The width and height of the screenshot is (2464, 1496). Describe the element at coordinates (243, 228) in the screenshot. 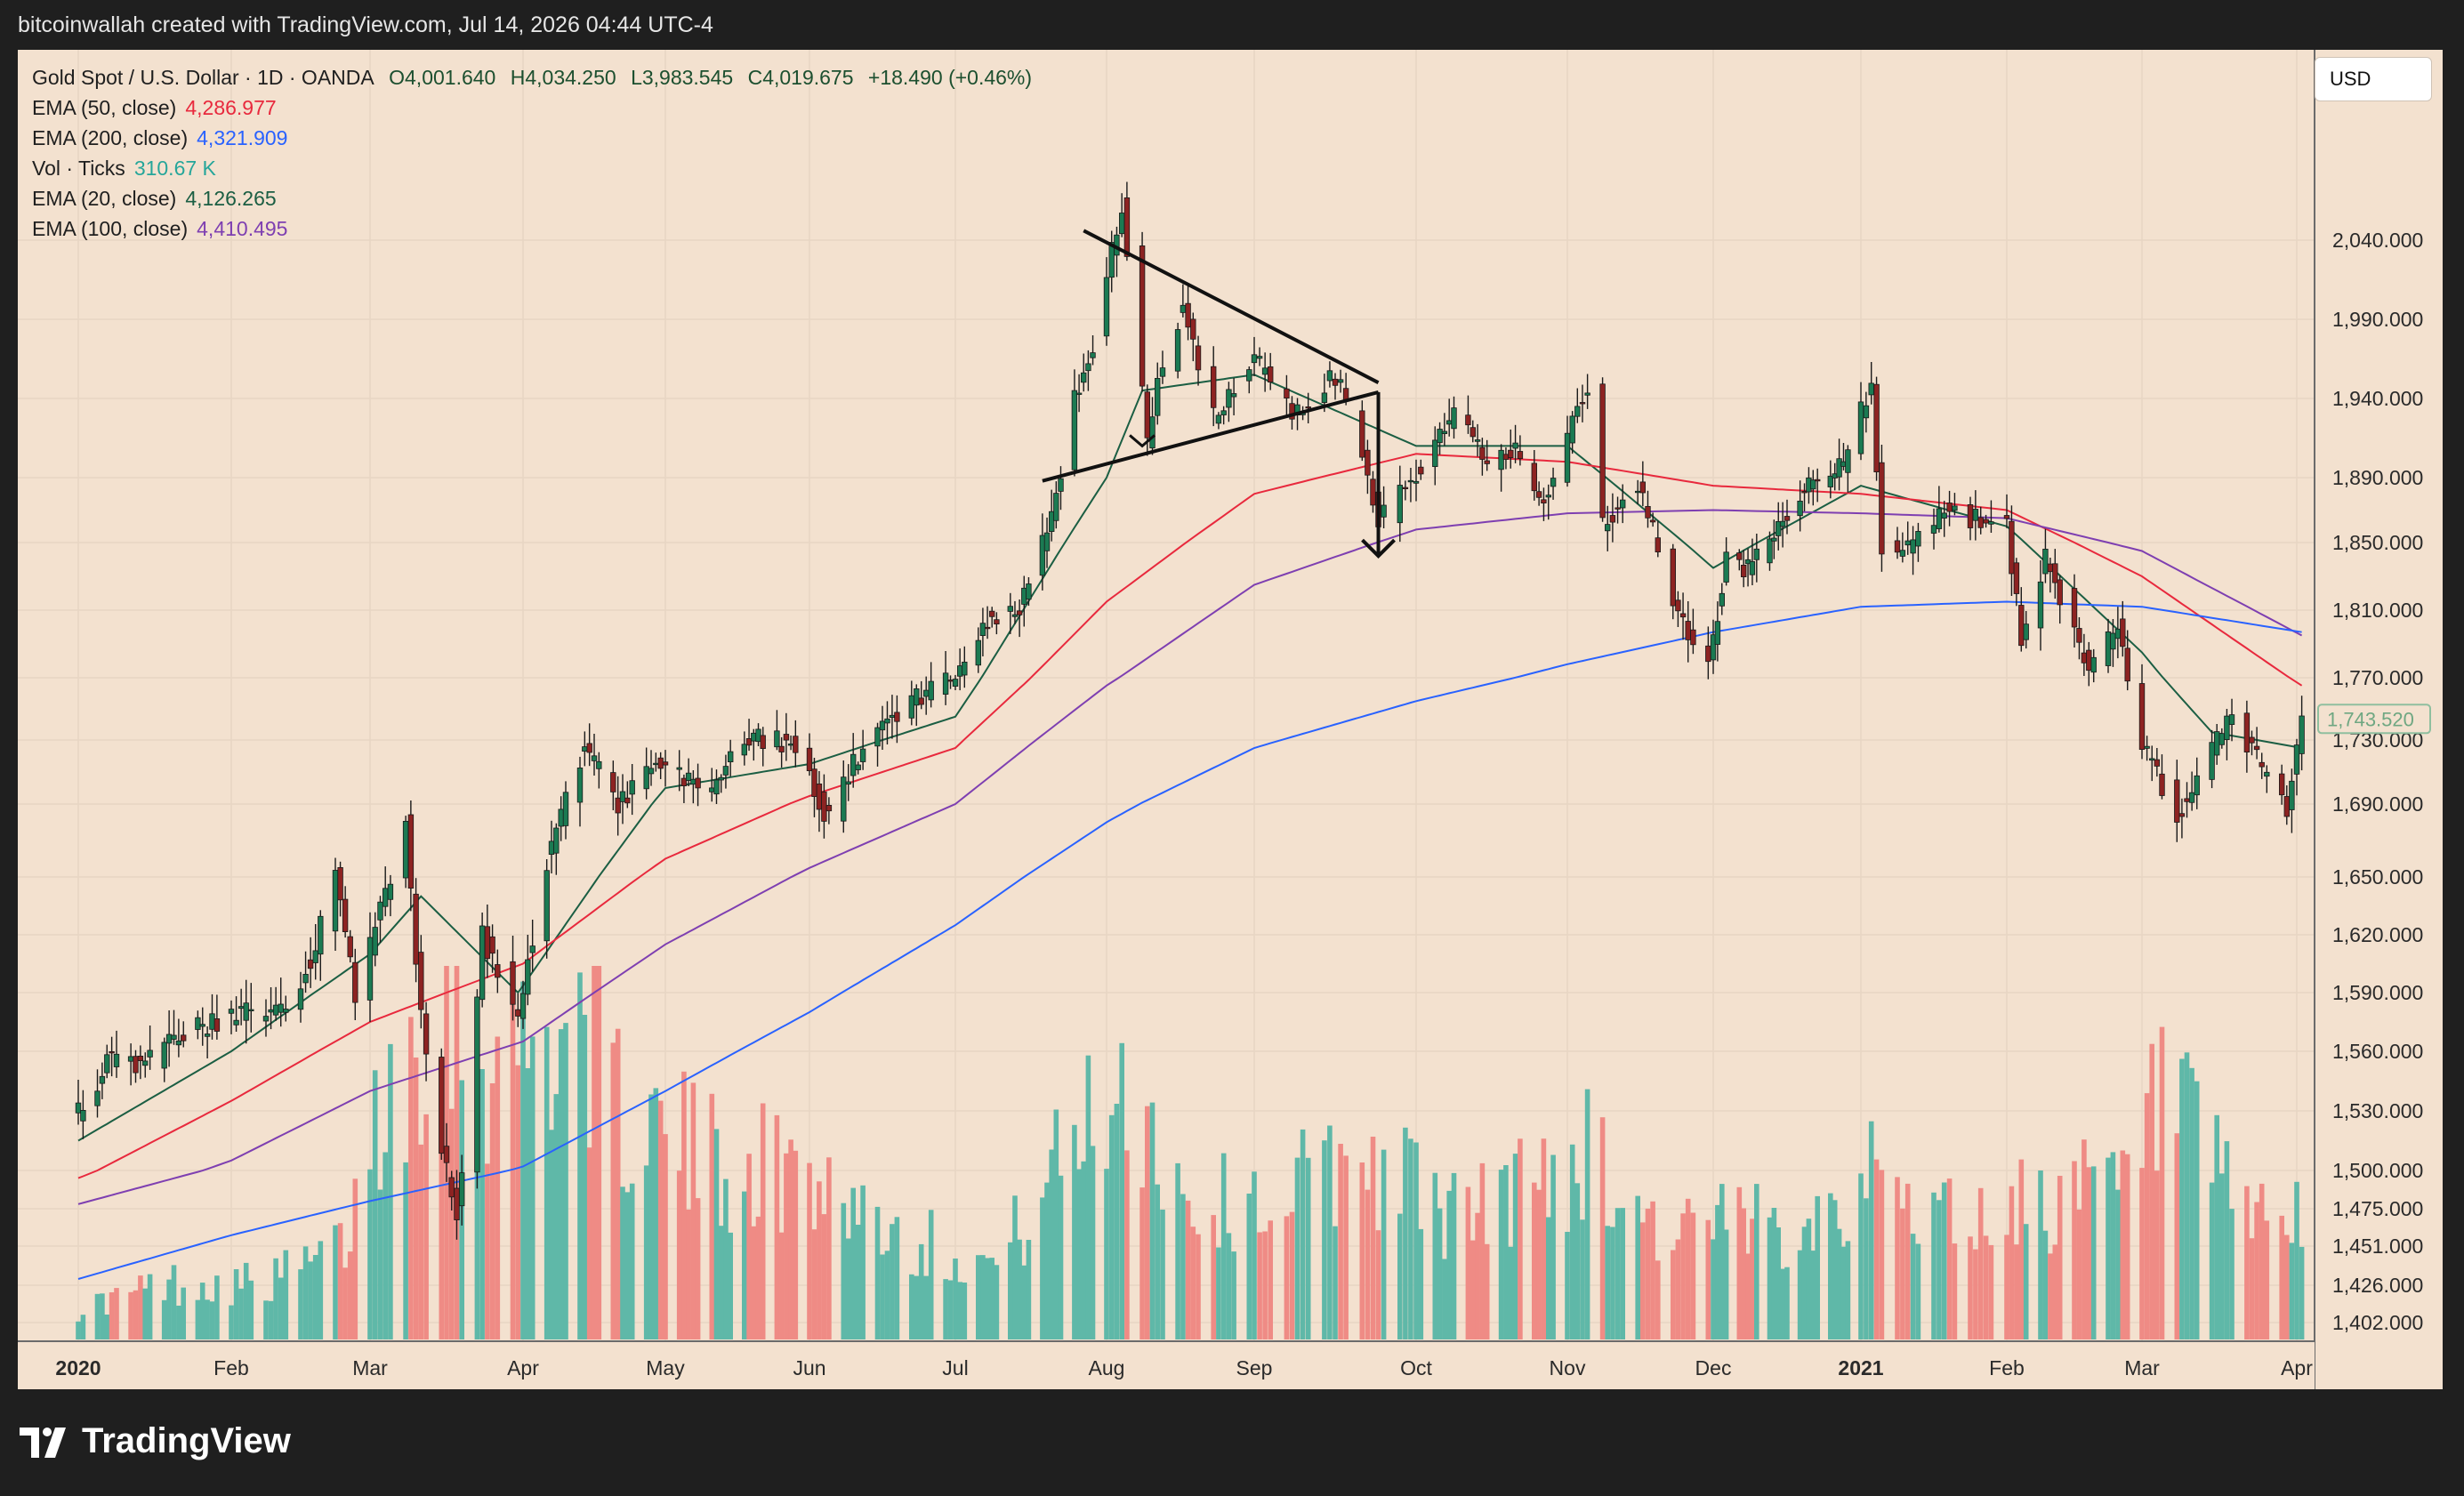

I see `indicator-value: 4,410.495` at that location.